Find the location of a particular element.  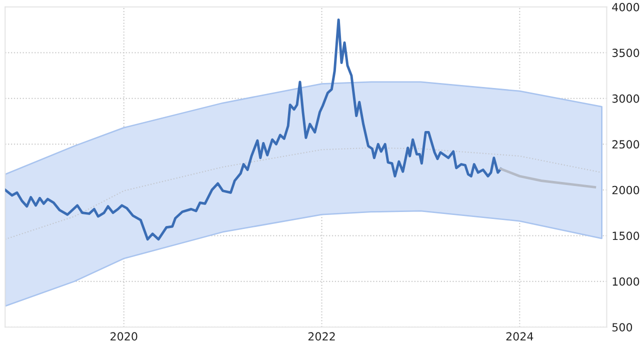

y-tick-label: 500 is located at coordinates (622, 327).